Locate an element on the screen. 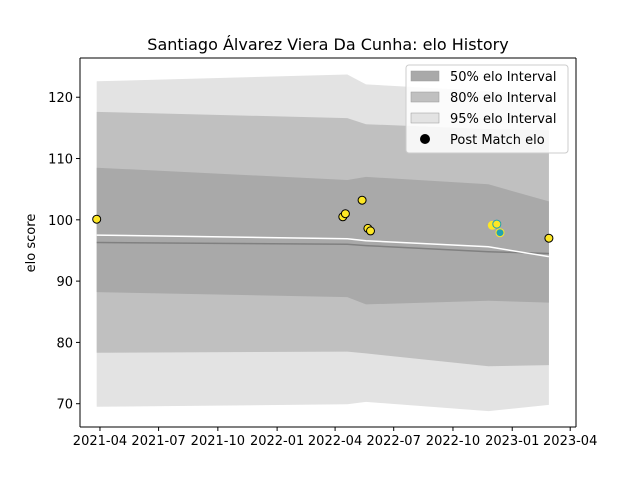 Image resolution: width=640 pixels, height=480 pixels. median-line is located at coordinates (322, 248).